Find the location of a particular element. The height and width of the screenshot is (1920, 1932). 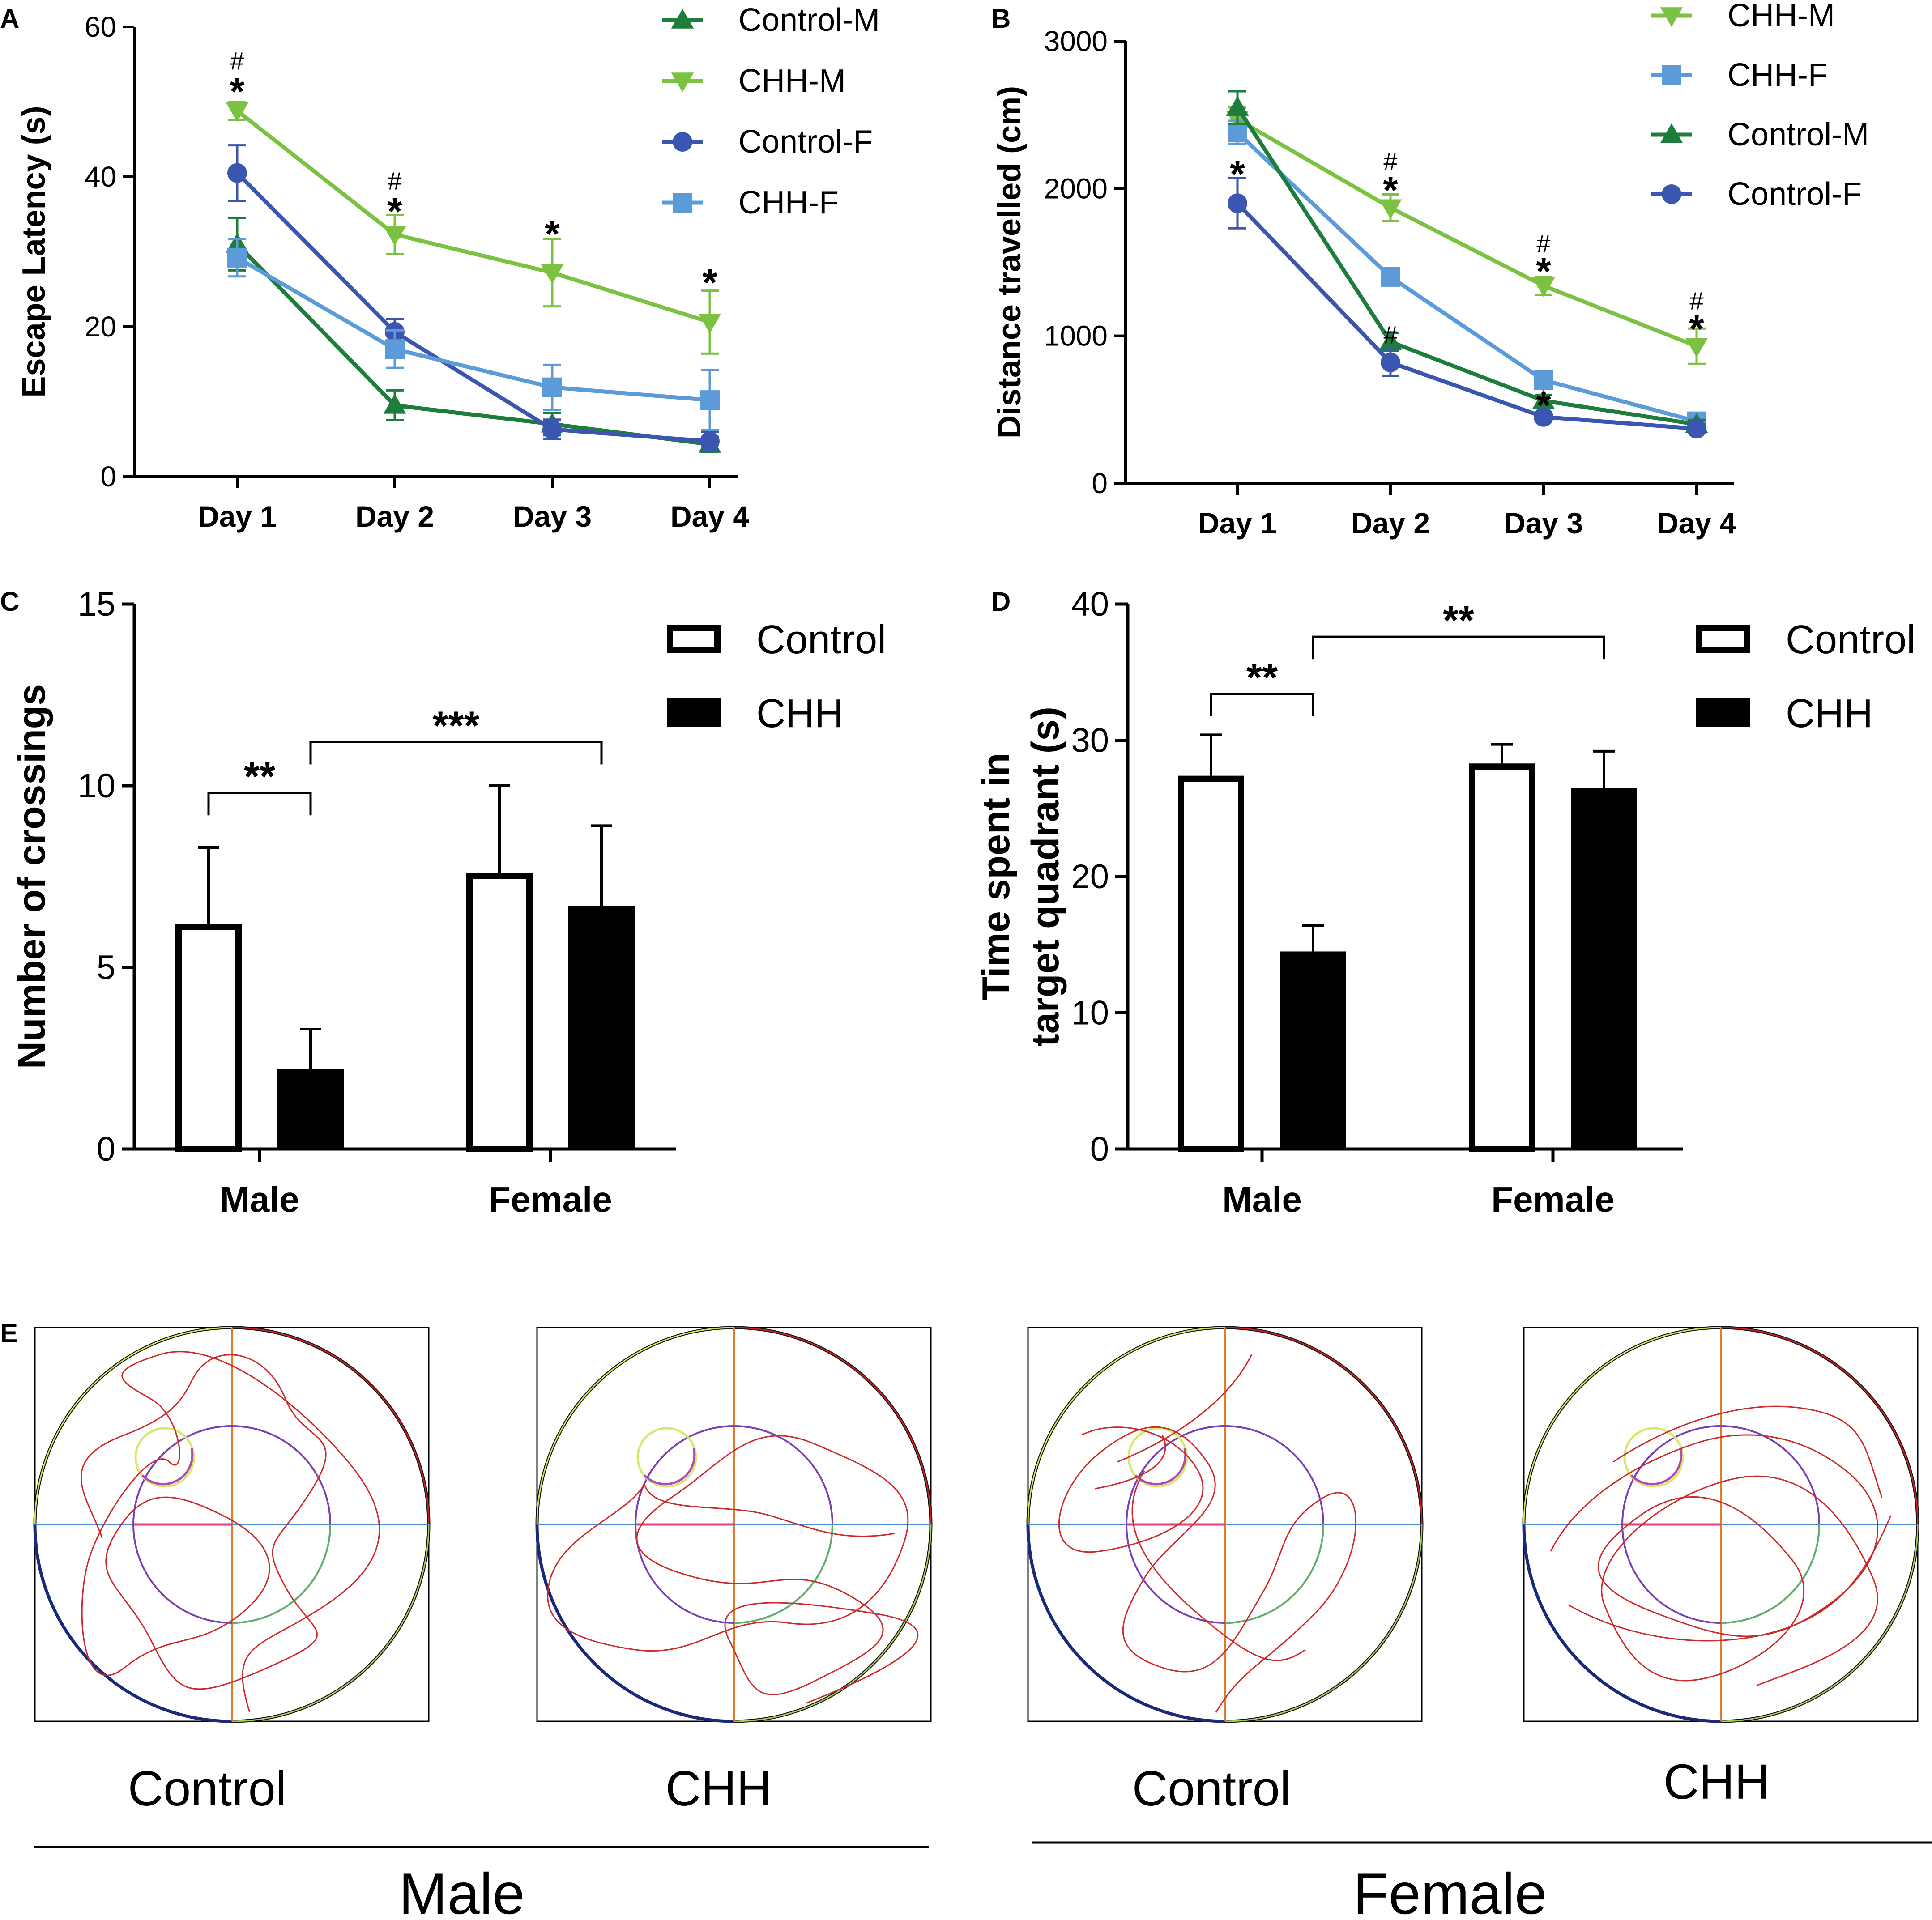

panel-label-b: B is located at coordinates (1001, 19).